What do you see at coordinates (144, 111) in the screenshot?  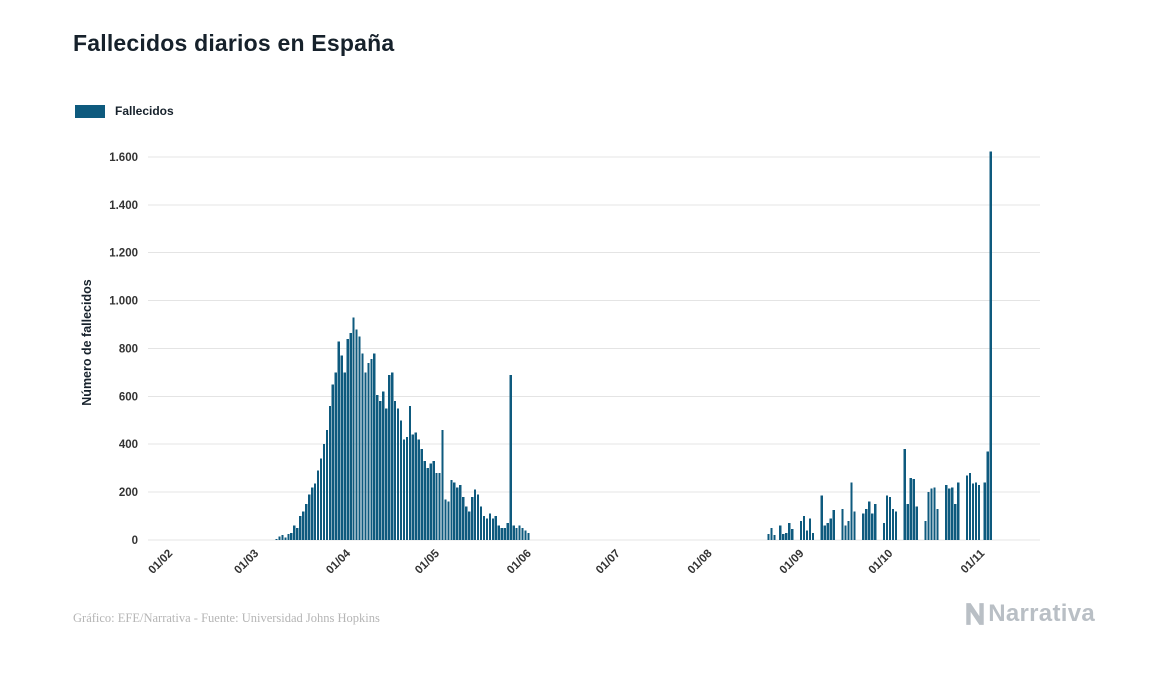 I see `legend-label: Fallecidos` at bounding box center [144, 111].